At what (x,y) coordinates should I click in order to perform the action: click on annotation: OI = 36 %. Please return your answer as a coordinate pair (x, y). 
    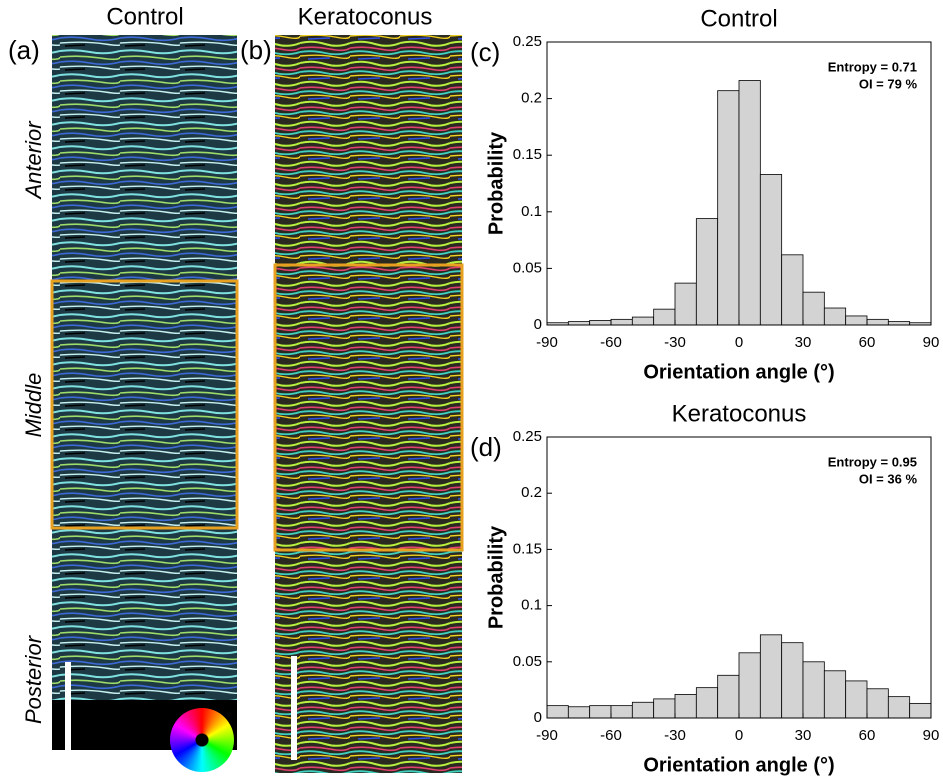
    Looking at the image, I should click on (888, 478).